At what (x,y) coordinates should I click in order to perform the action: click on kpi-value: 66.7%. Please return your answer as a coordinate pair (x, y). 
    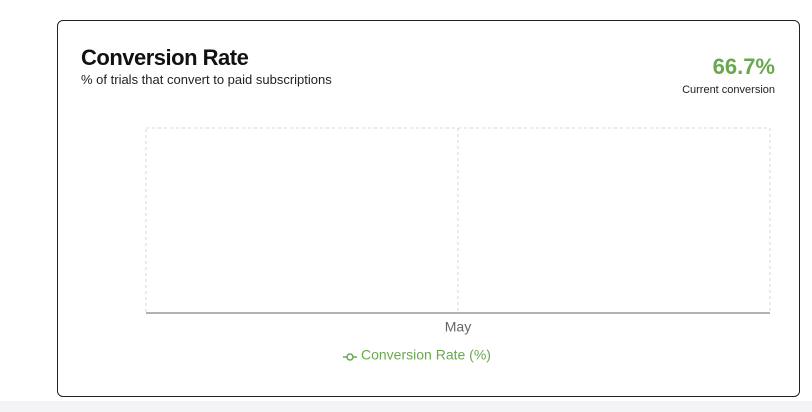
    Looking at the image, I should click on (743, 66).